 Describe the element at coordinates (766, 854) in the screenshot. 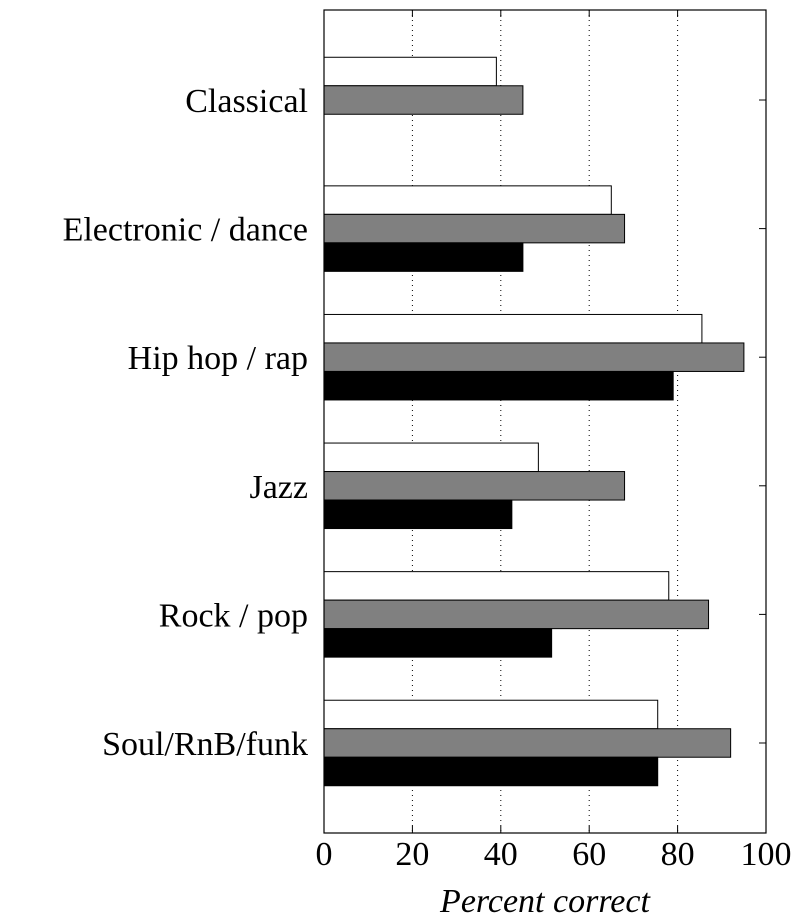

I see `x-tick-label: 100` at that location.